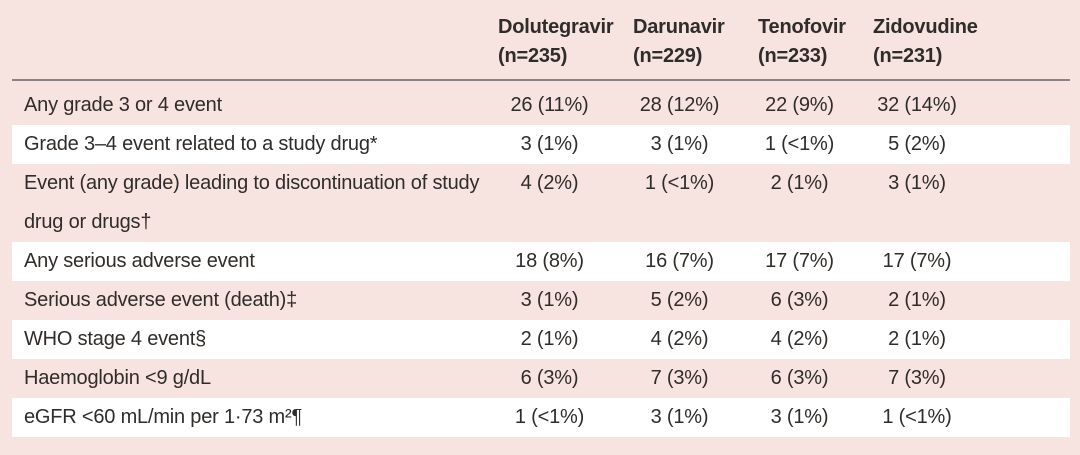 This screenshot has height=455, width=1080. What do you see at coordinates (925, 27) in the screenshot?
I see `drug-name: Zidovudine` at bounding box center [925, 27].